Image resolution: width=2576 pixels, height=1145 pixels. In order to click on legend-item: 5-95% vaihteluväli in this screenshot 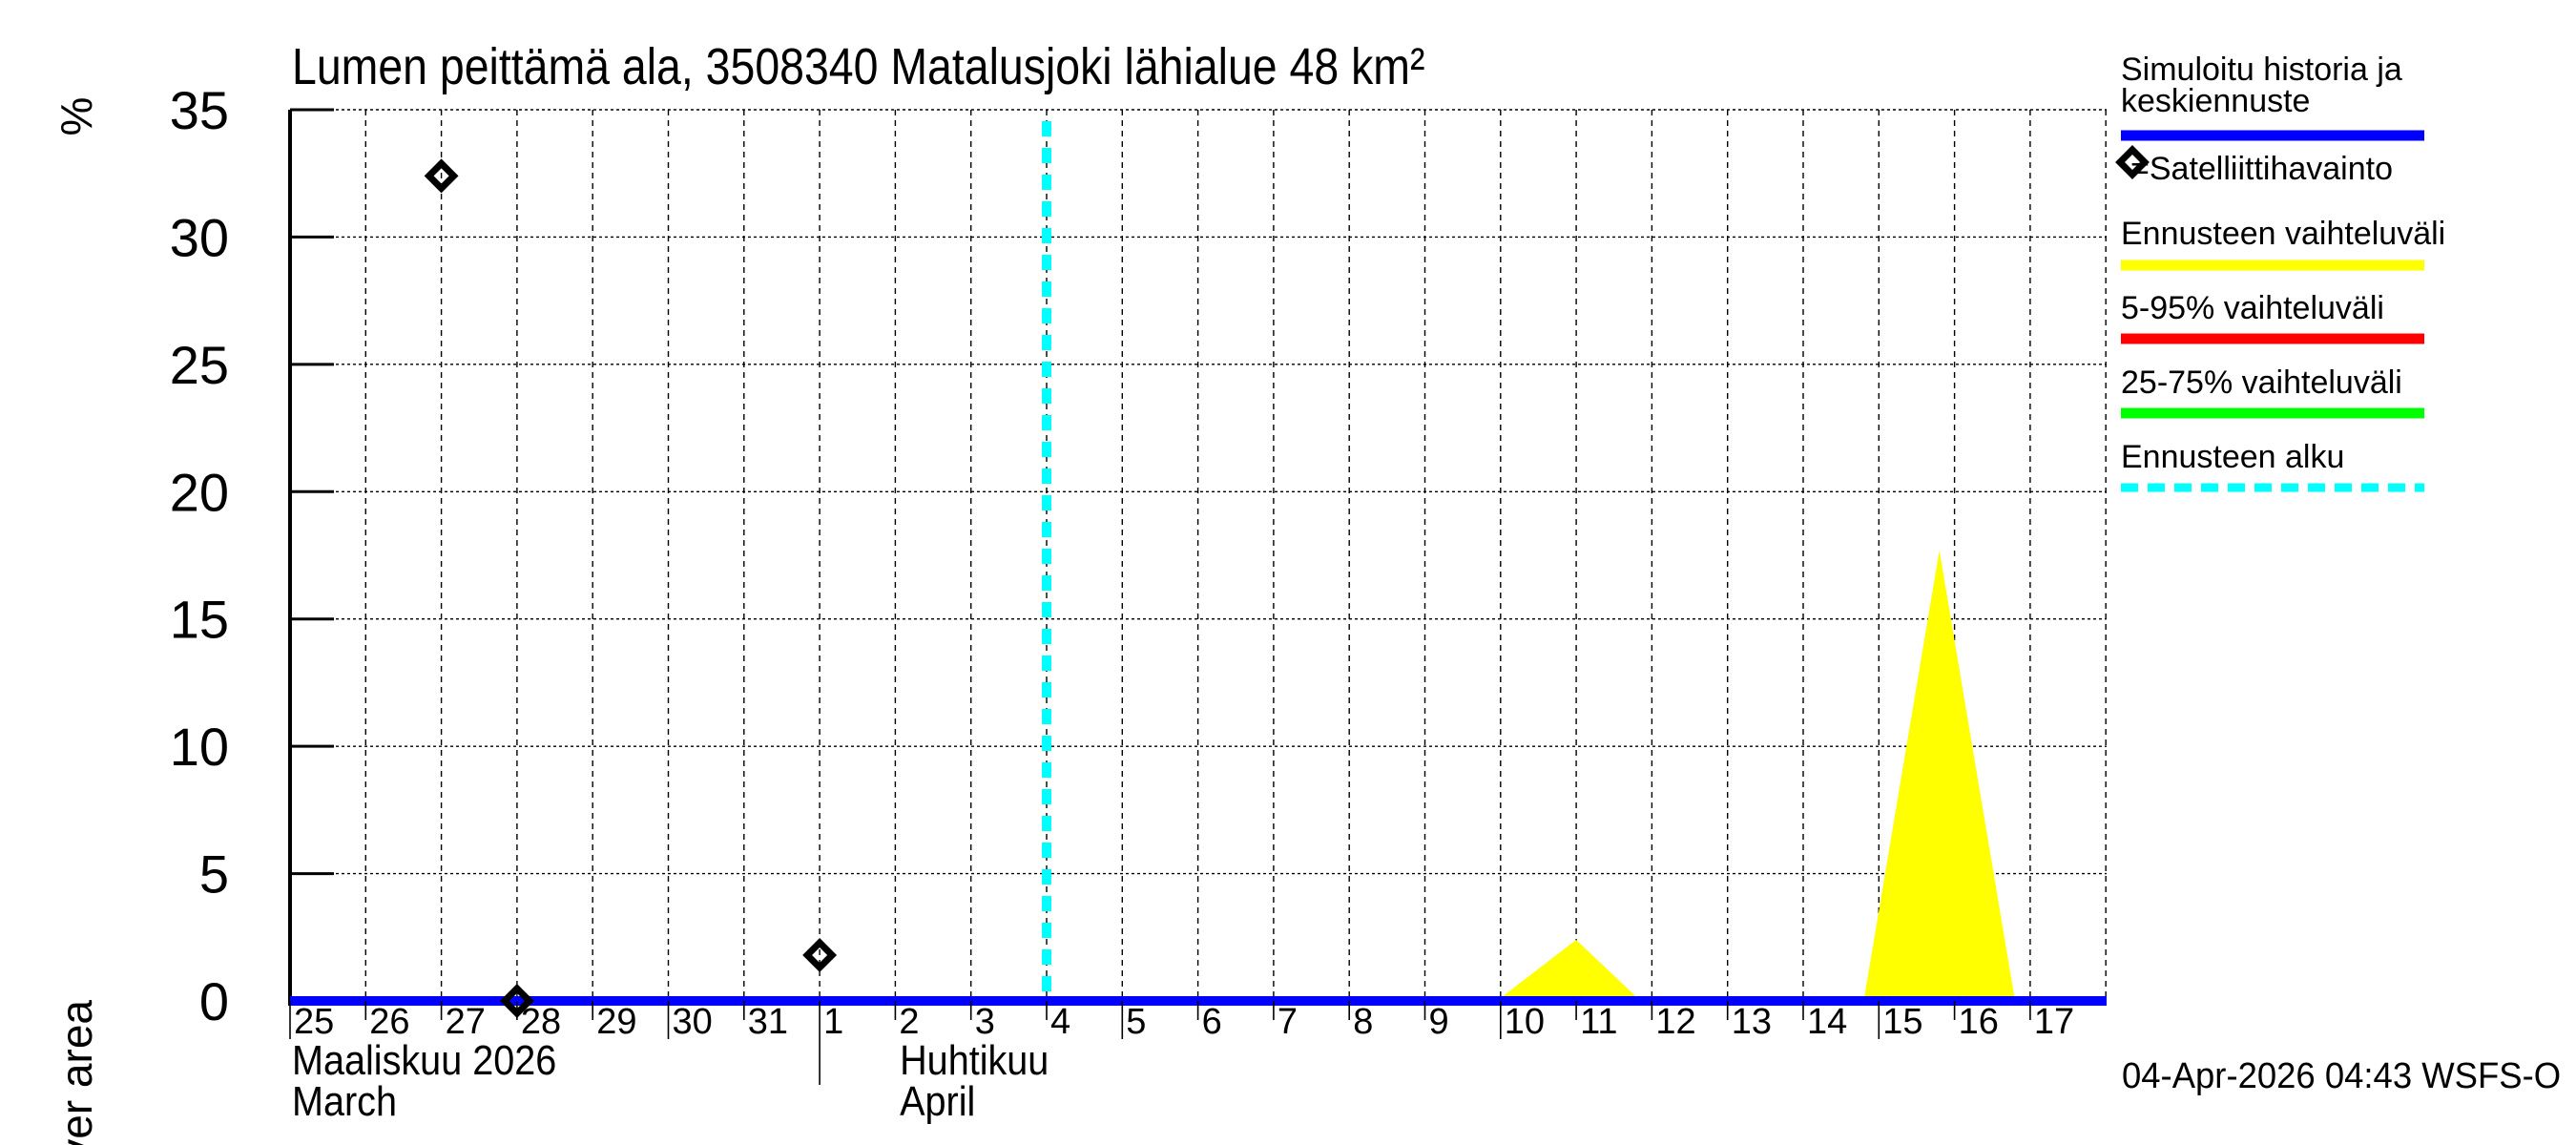, I will do `click(2272, 317)`.